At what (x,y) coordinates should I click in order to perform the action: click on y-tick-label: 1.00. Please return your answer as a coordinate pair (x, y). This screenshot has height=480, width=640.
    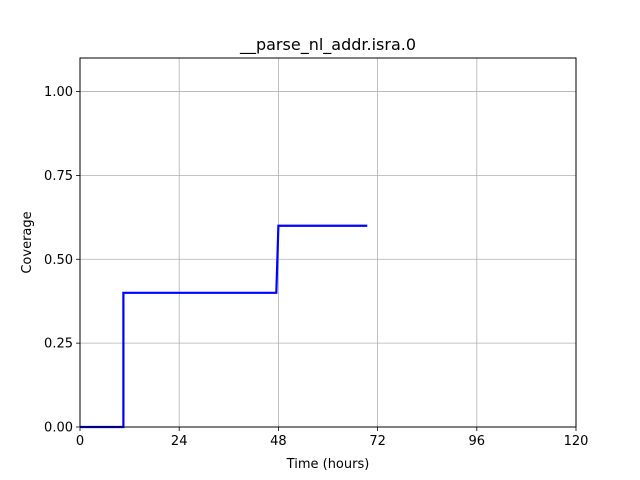
    Looking at the image, I should click on (58, 92).